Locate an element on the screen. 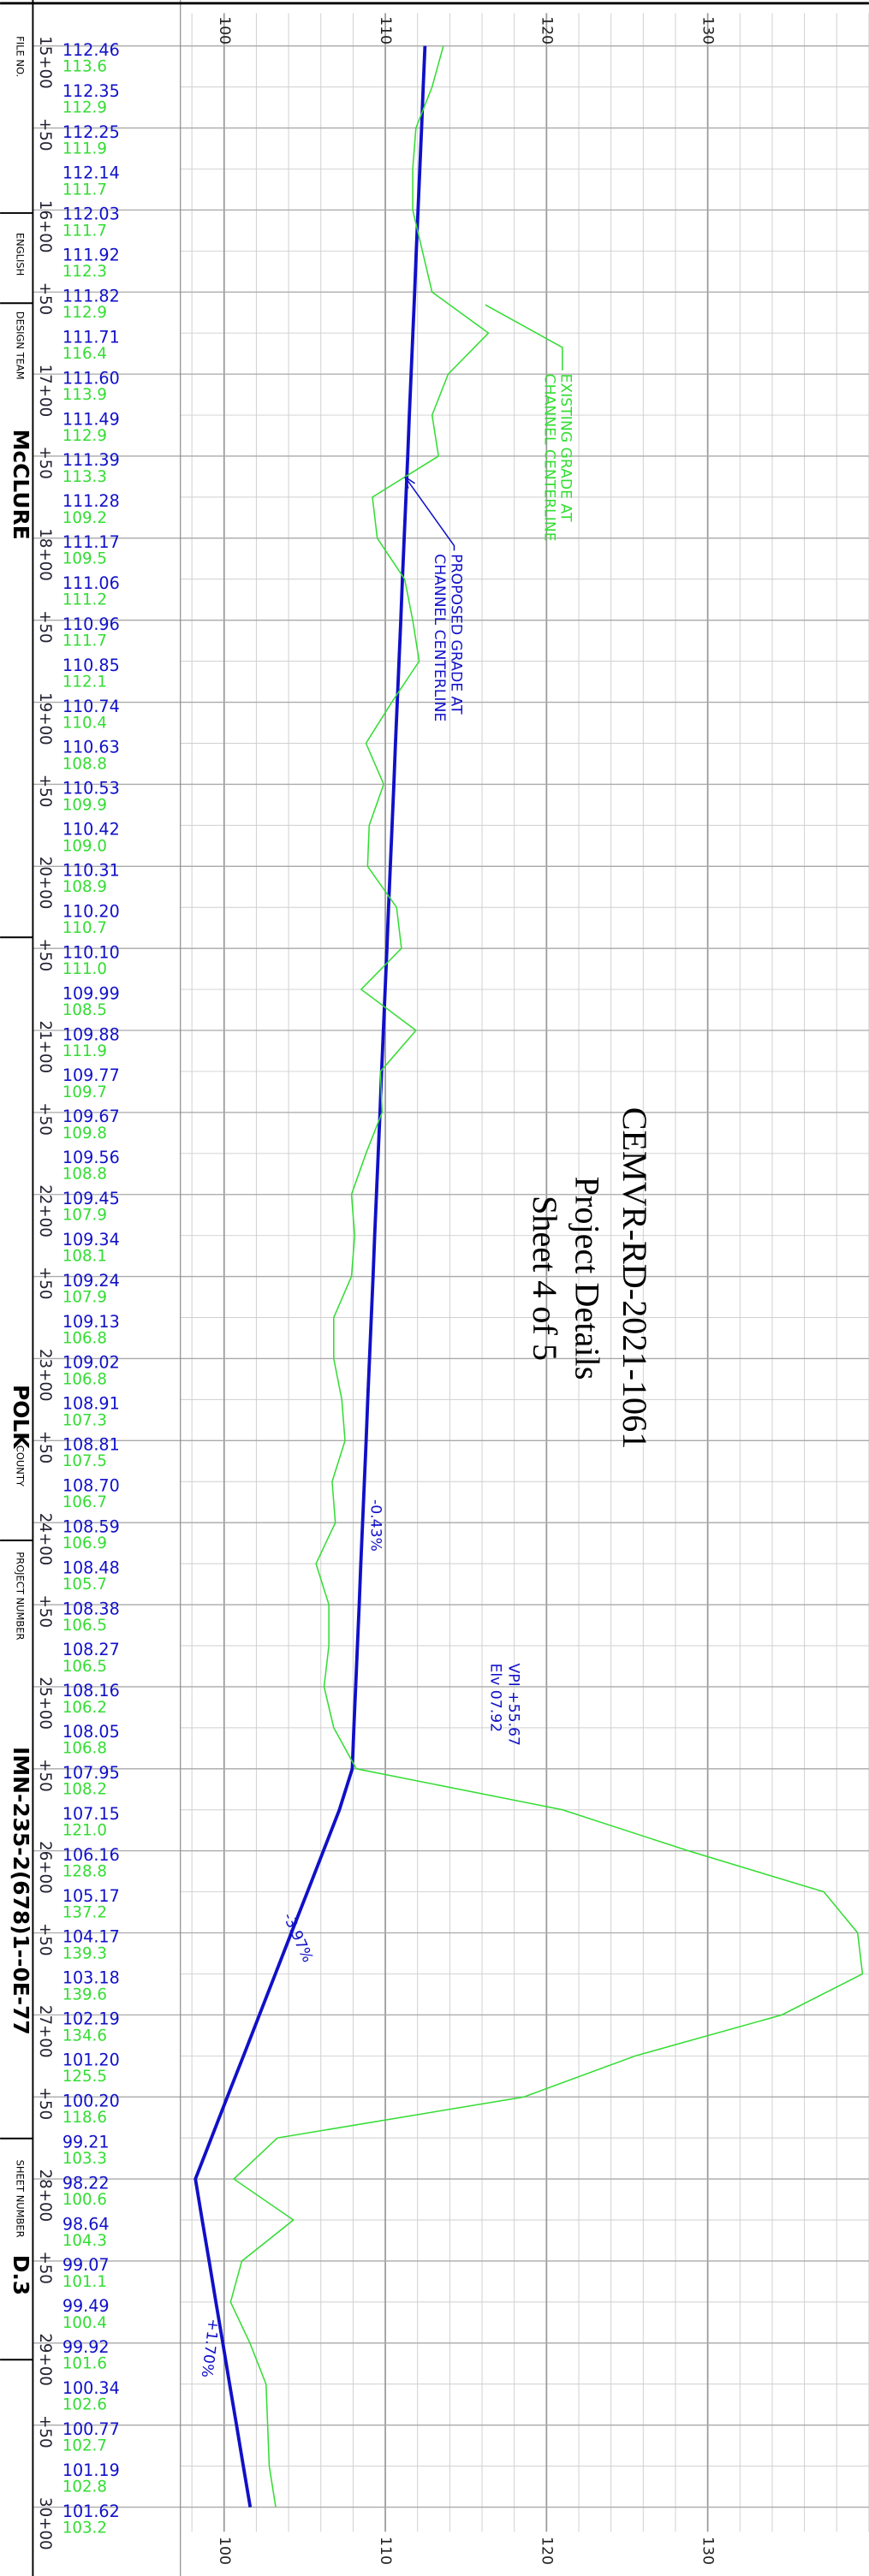 This screenshot has width=869, height=2576. elevation-label: 110.42 is located at coordinates (91, 830).